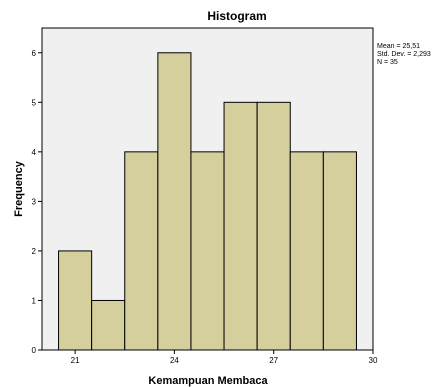 Image resolution: width=444 pixels, height=387 pixels. I want to click on y-tick-label: 3, so click(34, 201).